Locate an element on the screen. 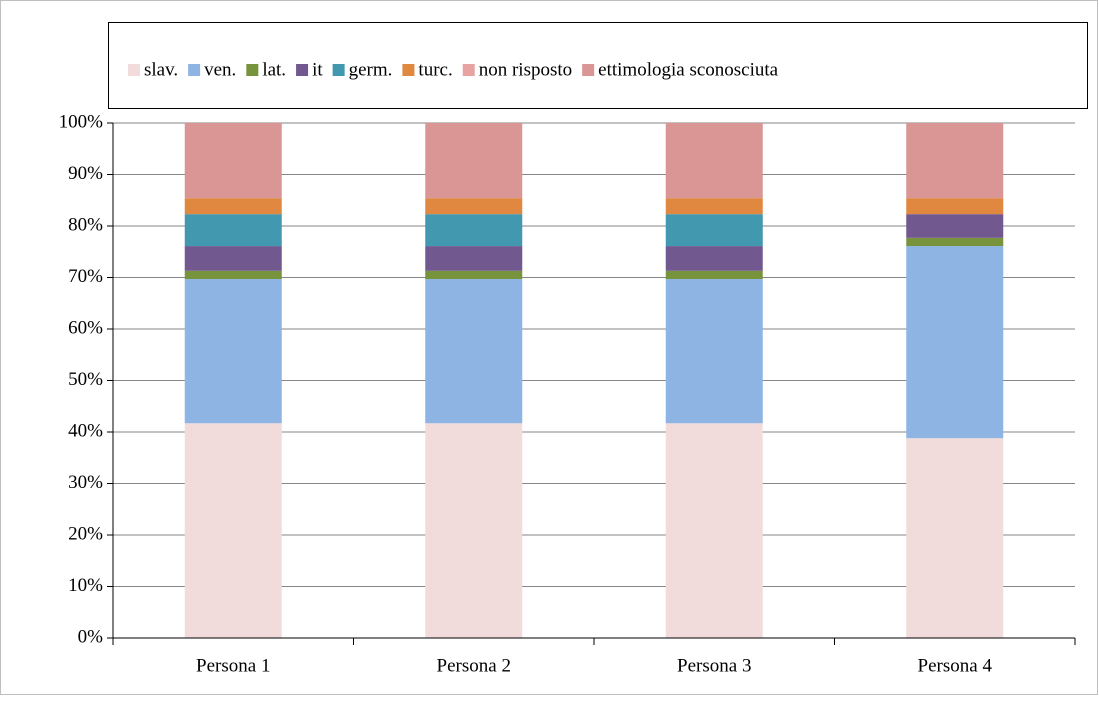  legend-box is located at coordinates (598, 65).